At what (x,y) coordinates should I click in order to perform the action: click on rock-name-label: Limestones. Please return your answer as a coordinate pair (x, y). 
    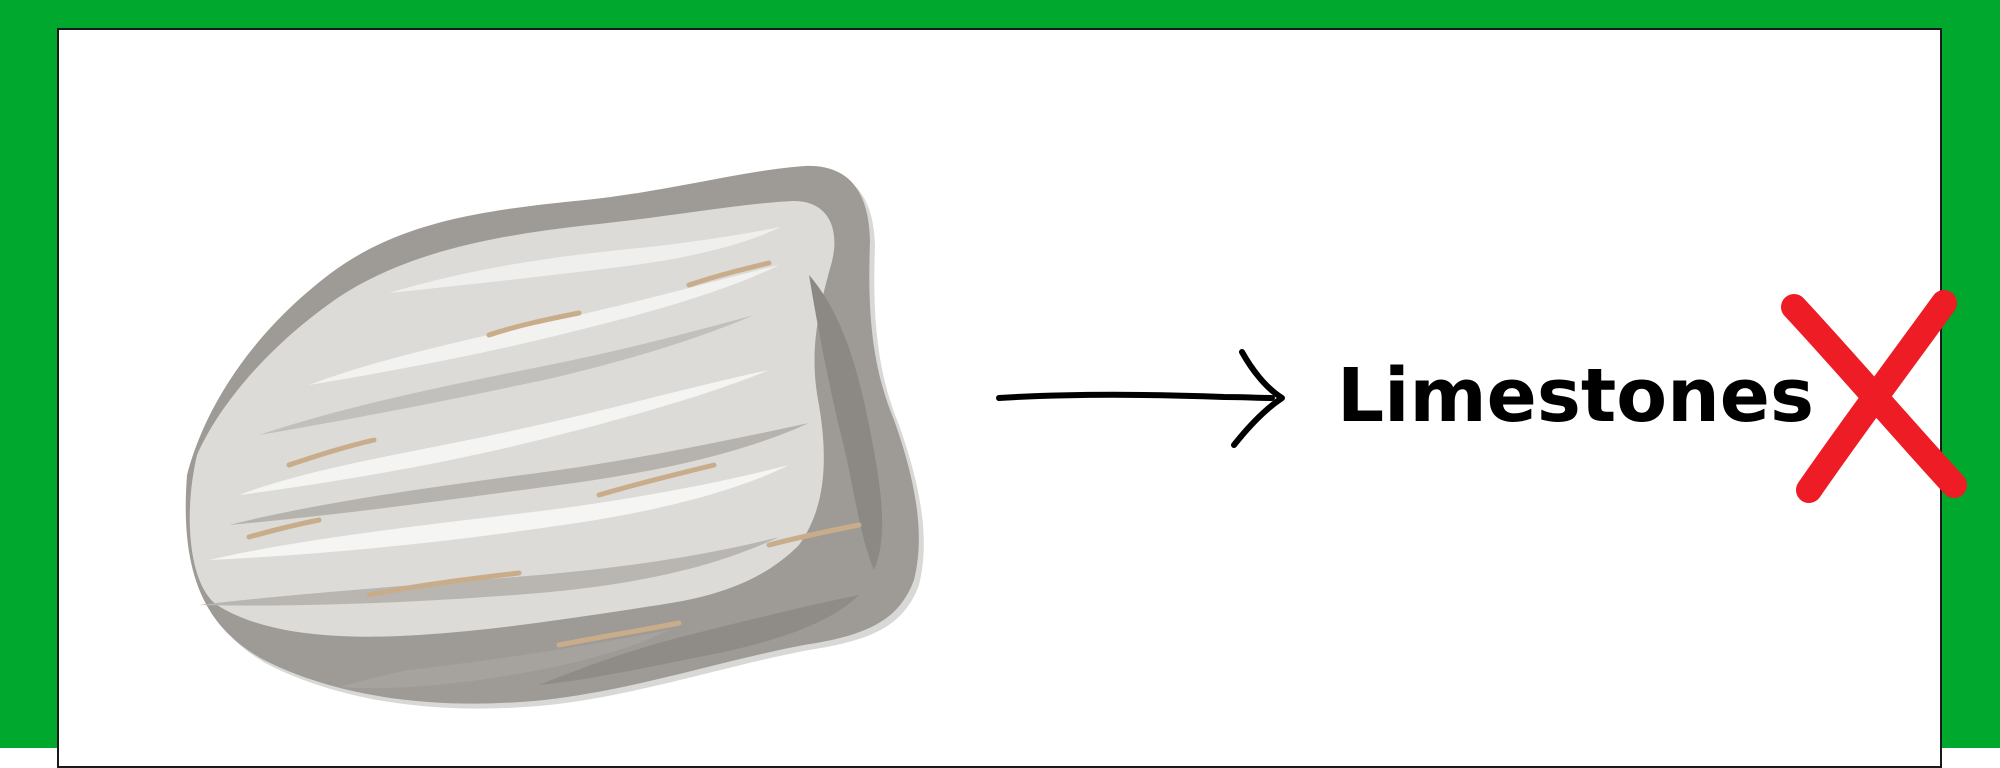
    Looking at the image, I should click on (1575, 396).